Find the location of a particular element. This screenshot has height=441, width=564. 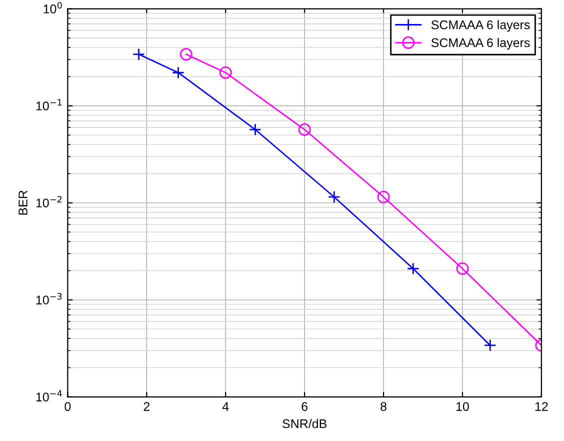

x-tick-label: 2 is located at coordinates (147, 406).